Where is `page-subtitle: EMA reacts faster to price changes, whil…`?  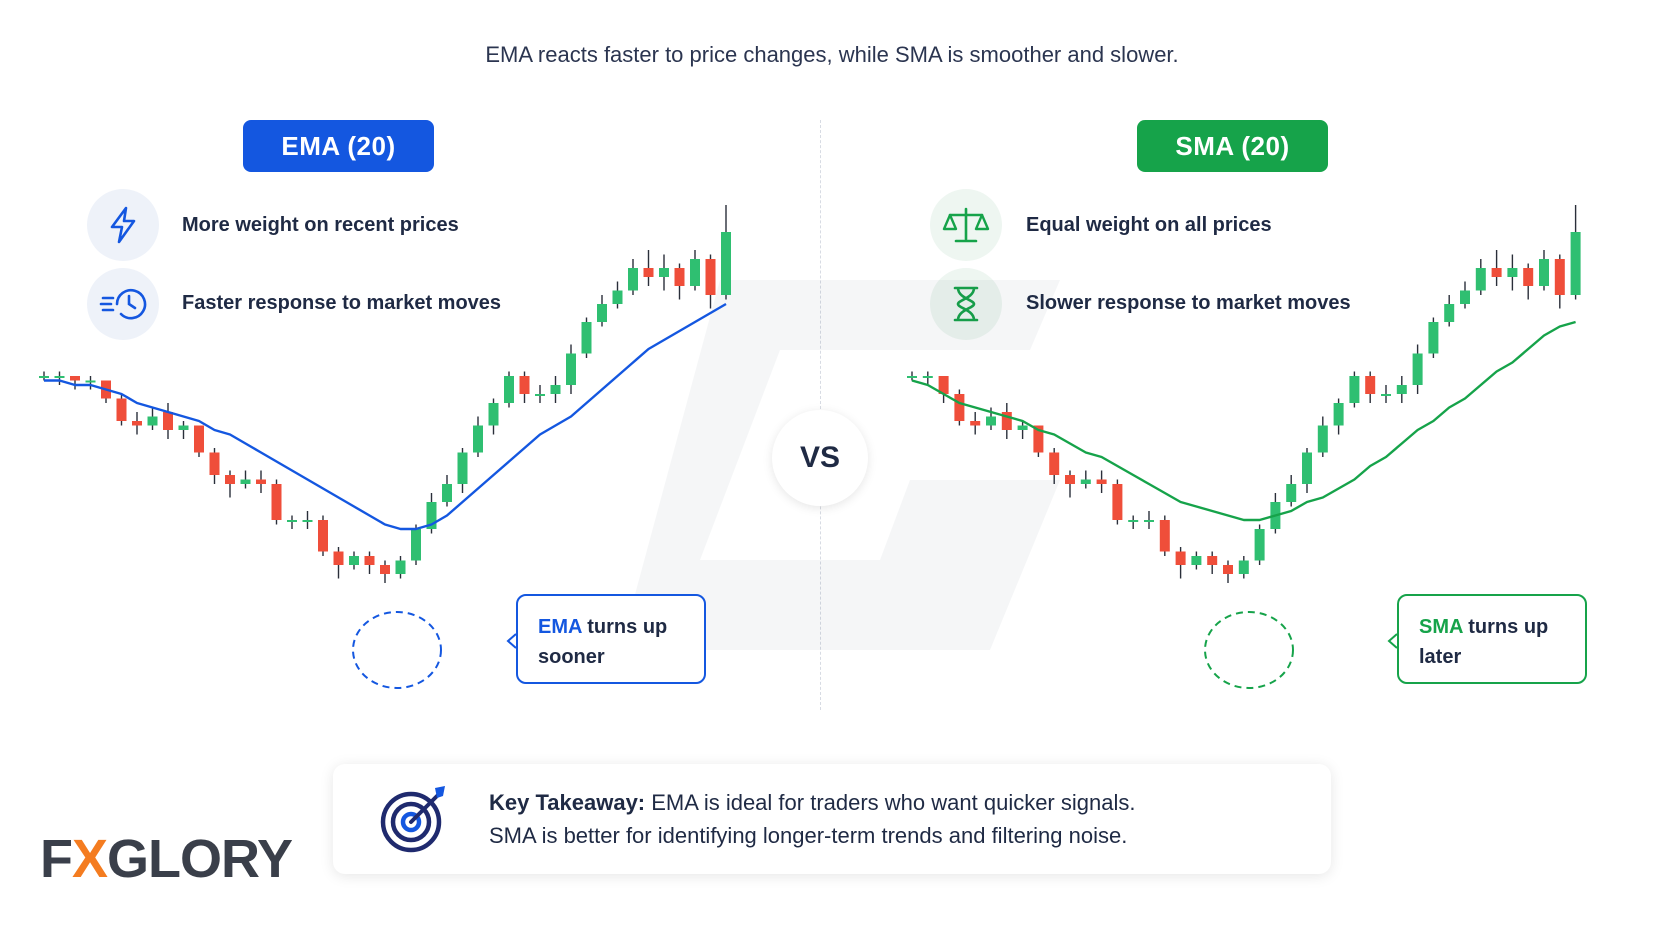 page-subtitle: EMA reacts faster to price changes, whil… is located at coordinates (832, 54).